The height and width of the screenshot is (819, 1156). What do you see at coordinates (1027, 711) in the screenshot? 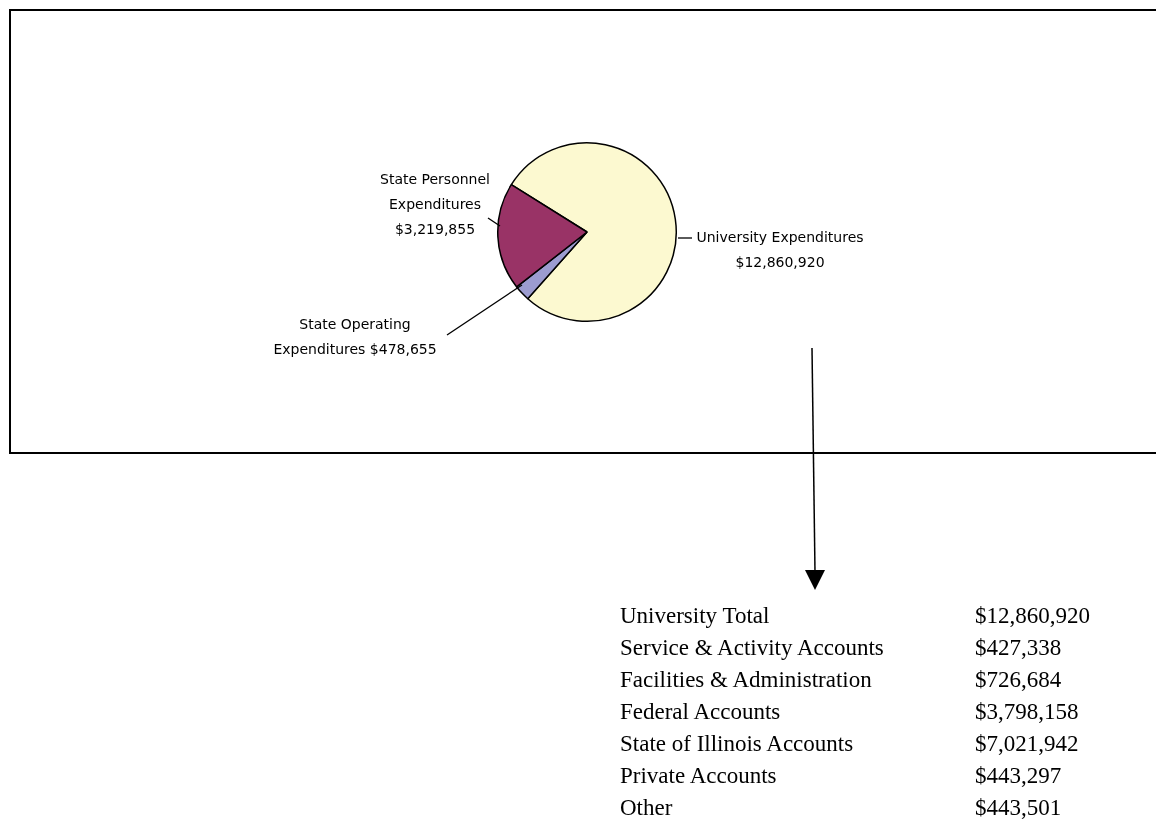
I see `text: $3,798,158` at bounding box center [1027, 711].